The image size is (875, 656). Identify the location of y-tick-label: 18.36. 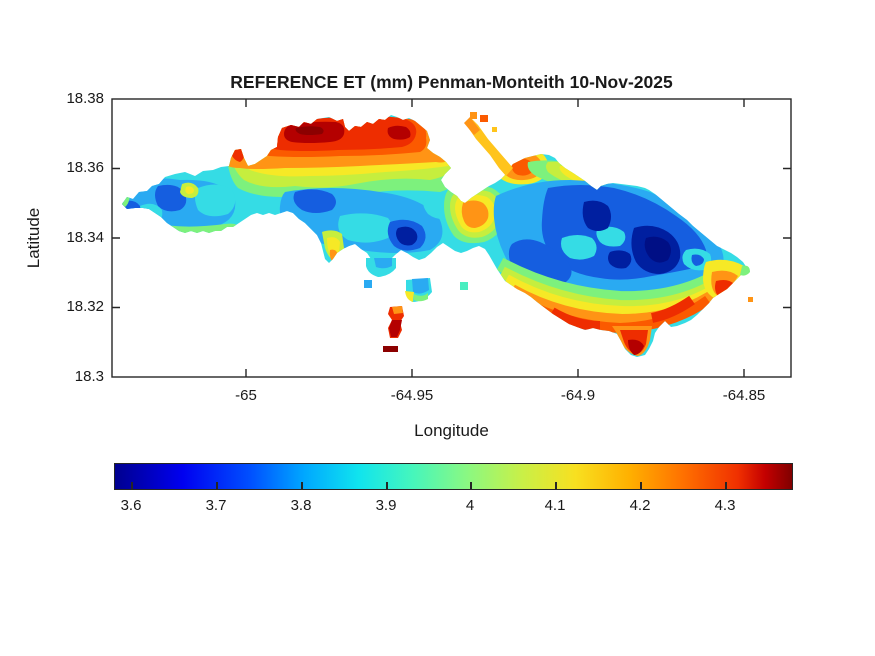
(85, 167).